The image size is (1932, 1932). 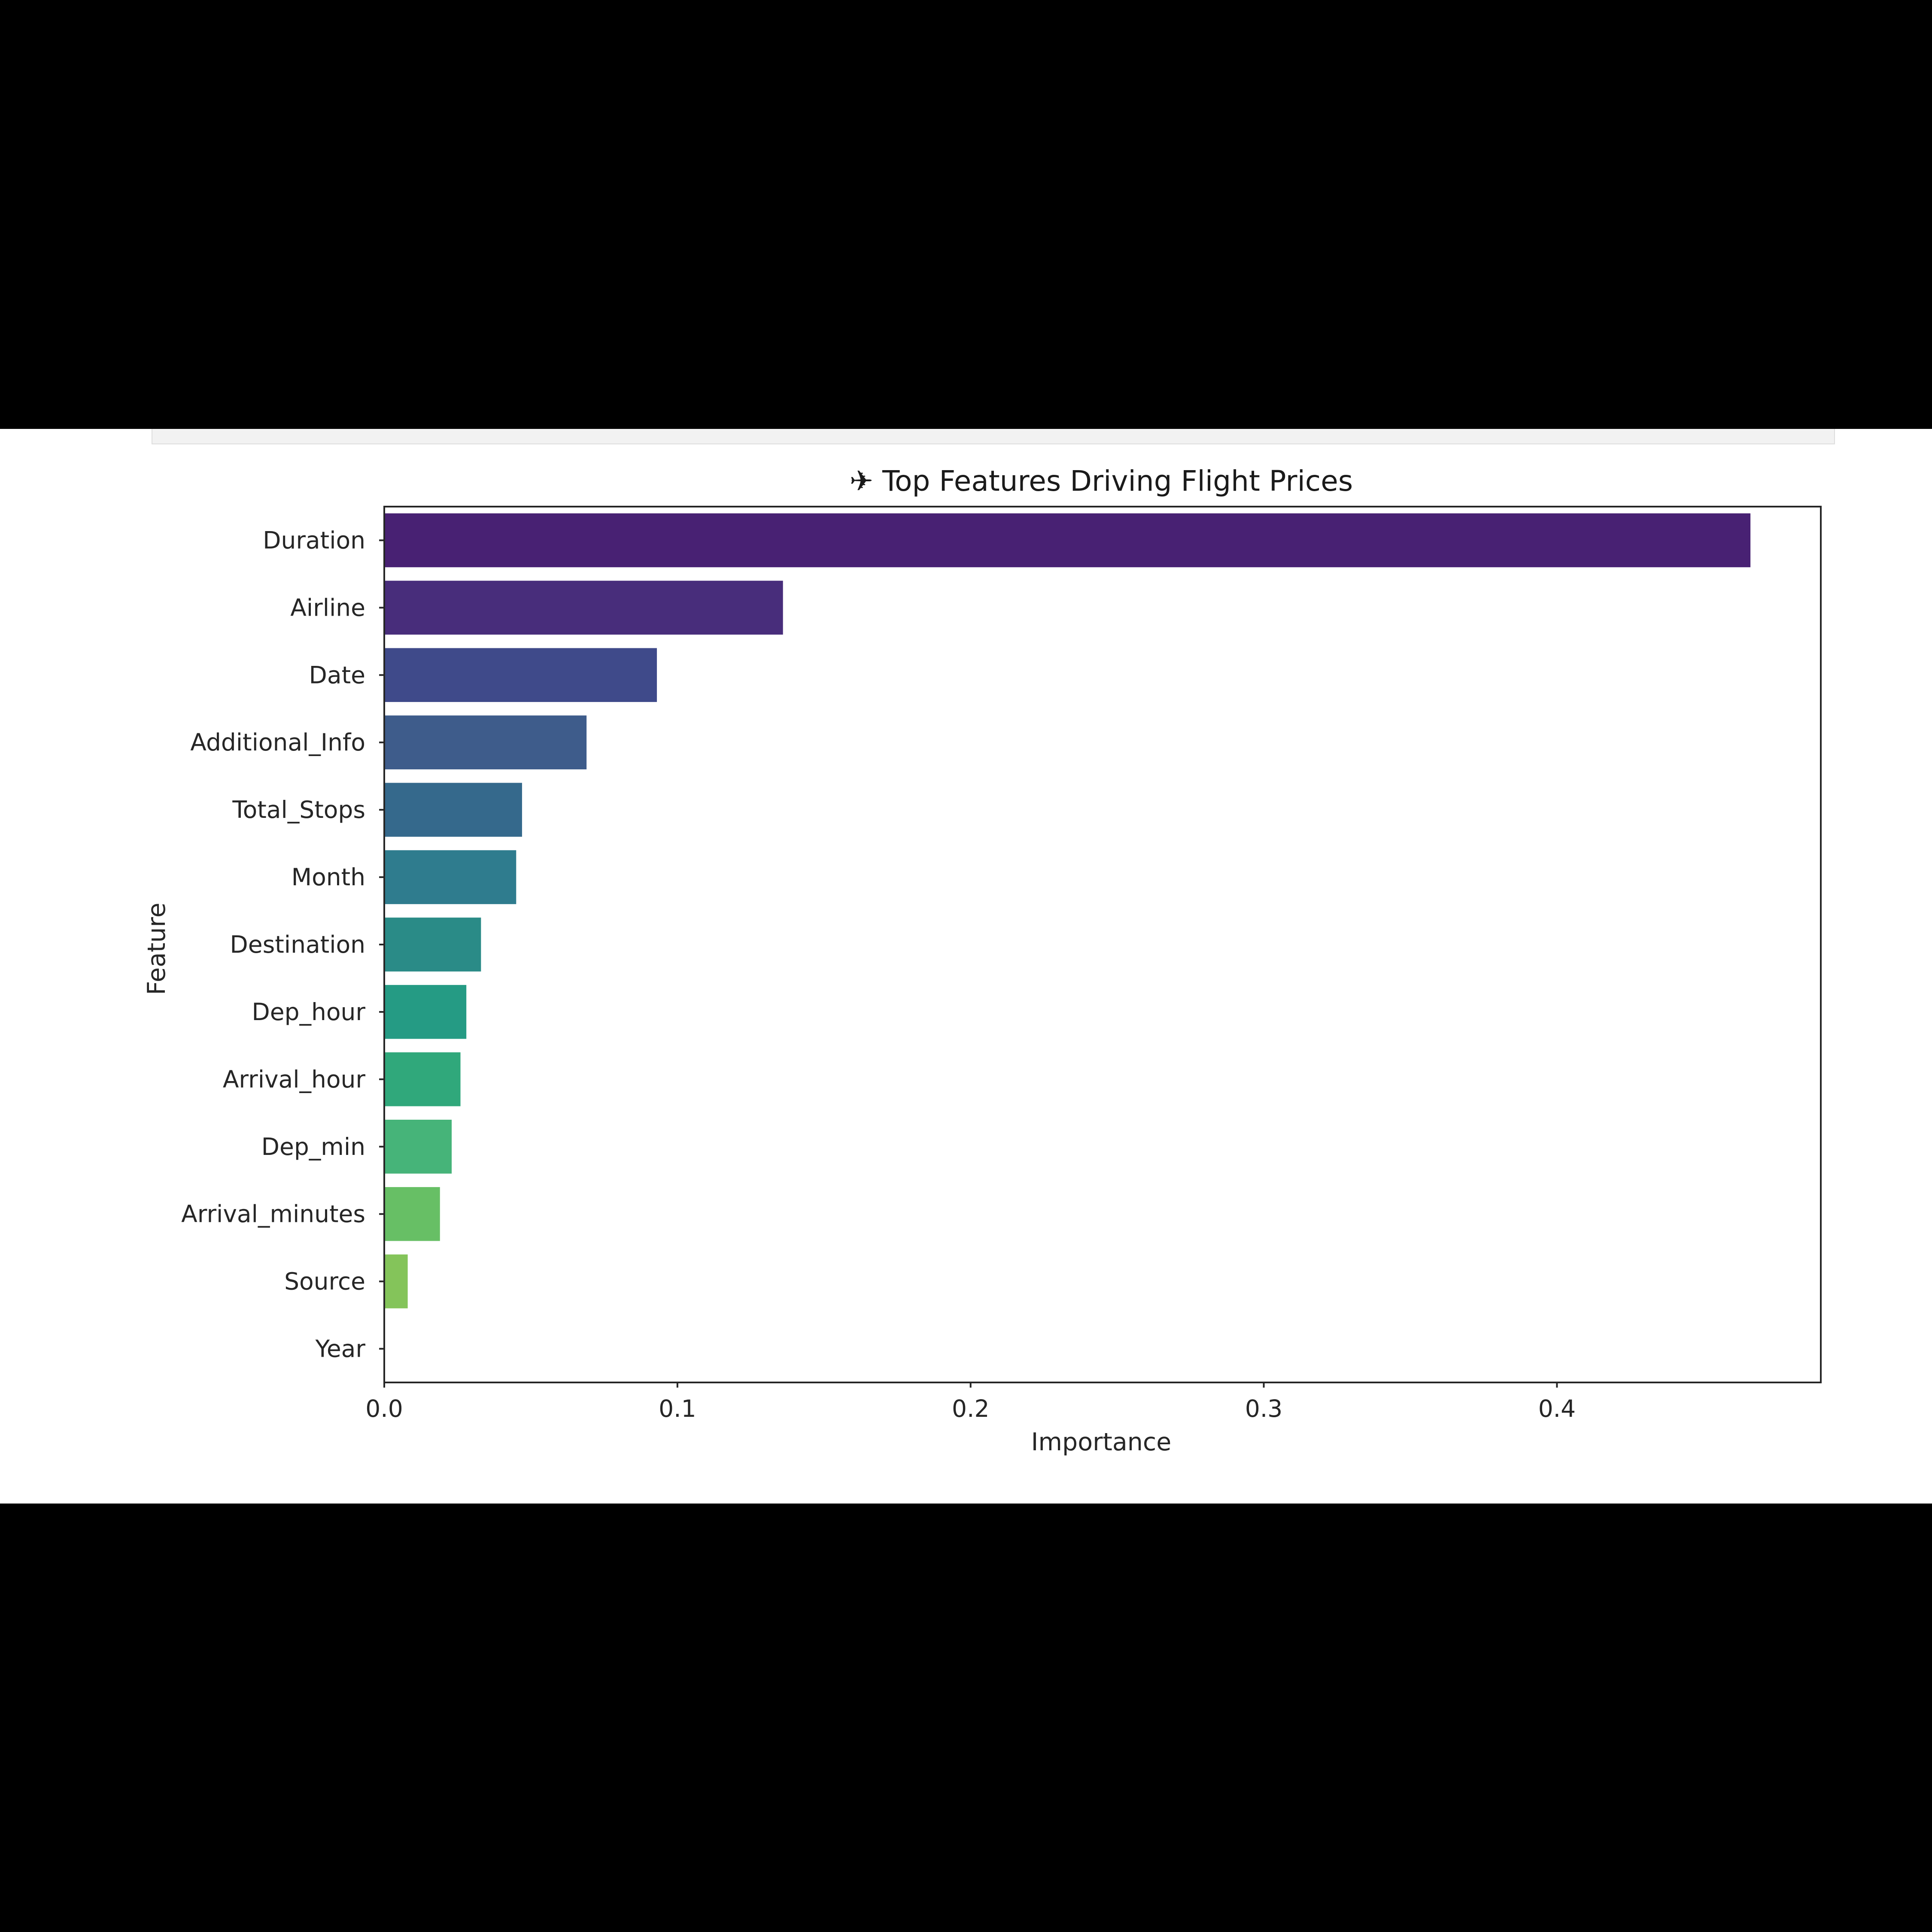 I want to click on x-axis-ticks: 0.0 0.1 0.2 0.3 0.4, so click(x=970, y=1402).